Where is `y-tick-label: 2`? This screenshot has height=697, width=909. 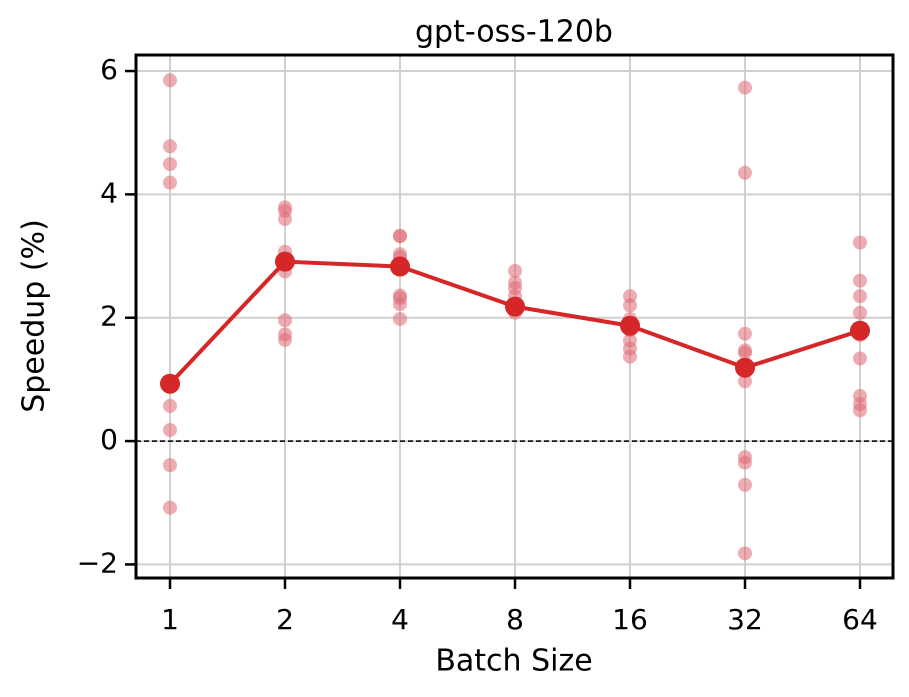
y-tick-label: 2 is located at coordinates (109, 316).